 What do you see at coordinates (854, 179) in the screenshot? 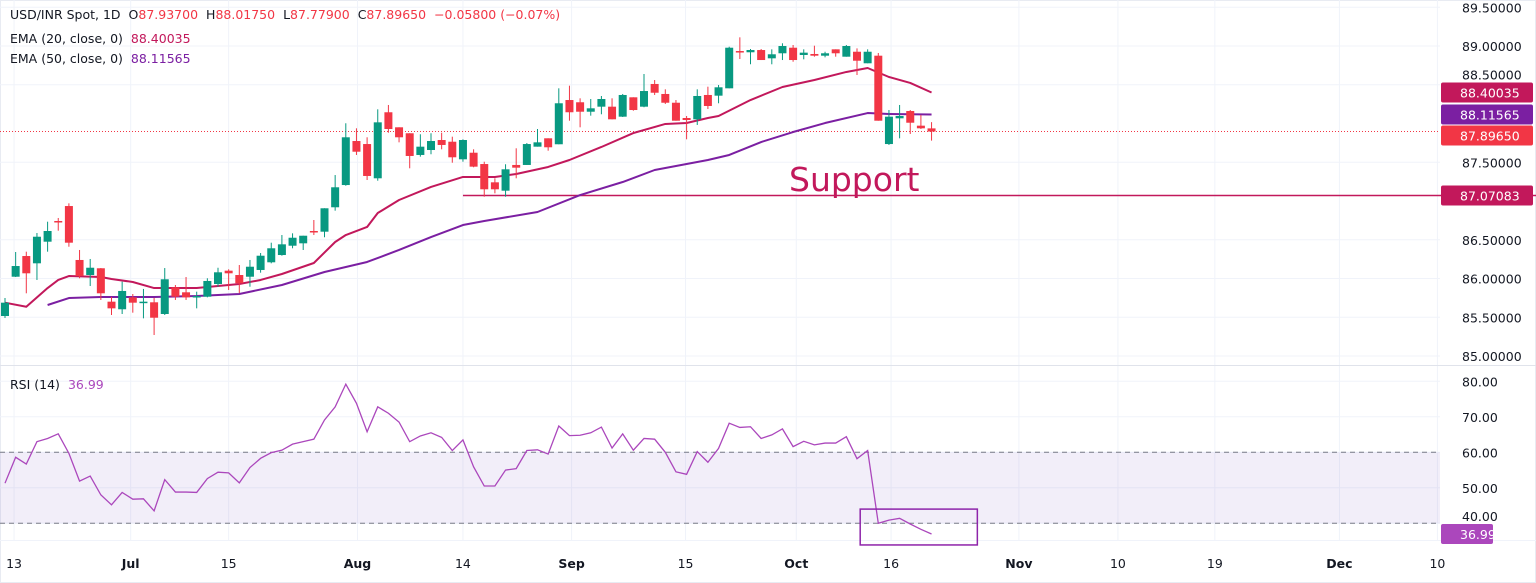
I see `support-annotation: Support` at bounding box center [854, 179].